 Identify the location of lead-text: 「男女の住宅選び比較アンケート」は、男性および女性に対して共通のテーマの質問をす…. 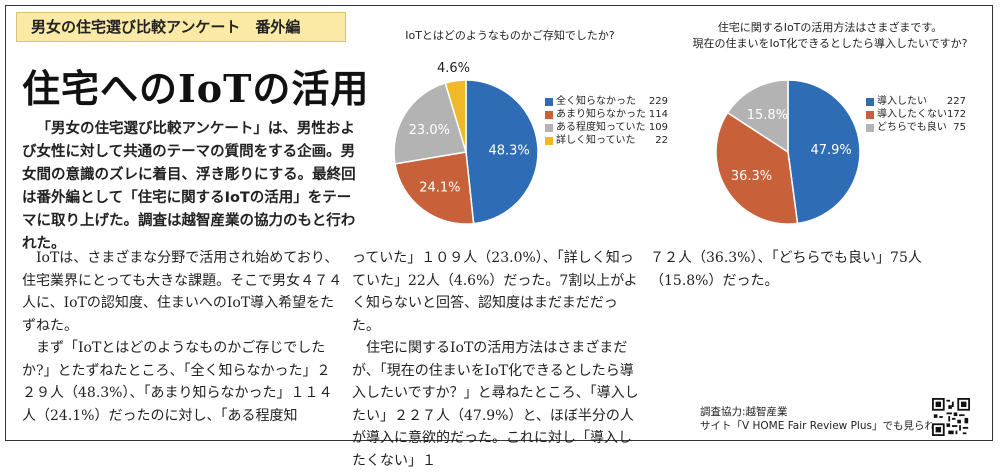
(189, 186).